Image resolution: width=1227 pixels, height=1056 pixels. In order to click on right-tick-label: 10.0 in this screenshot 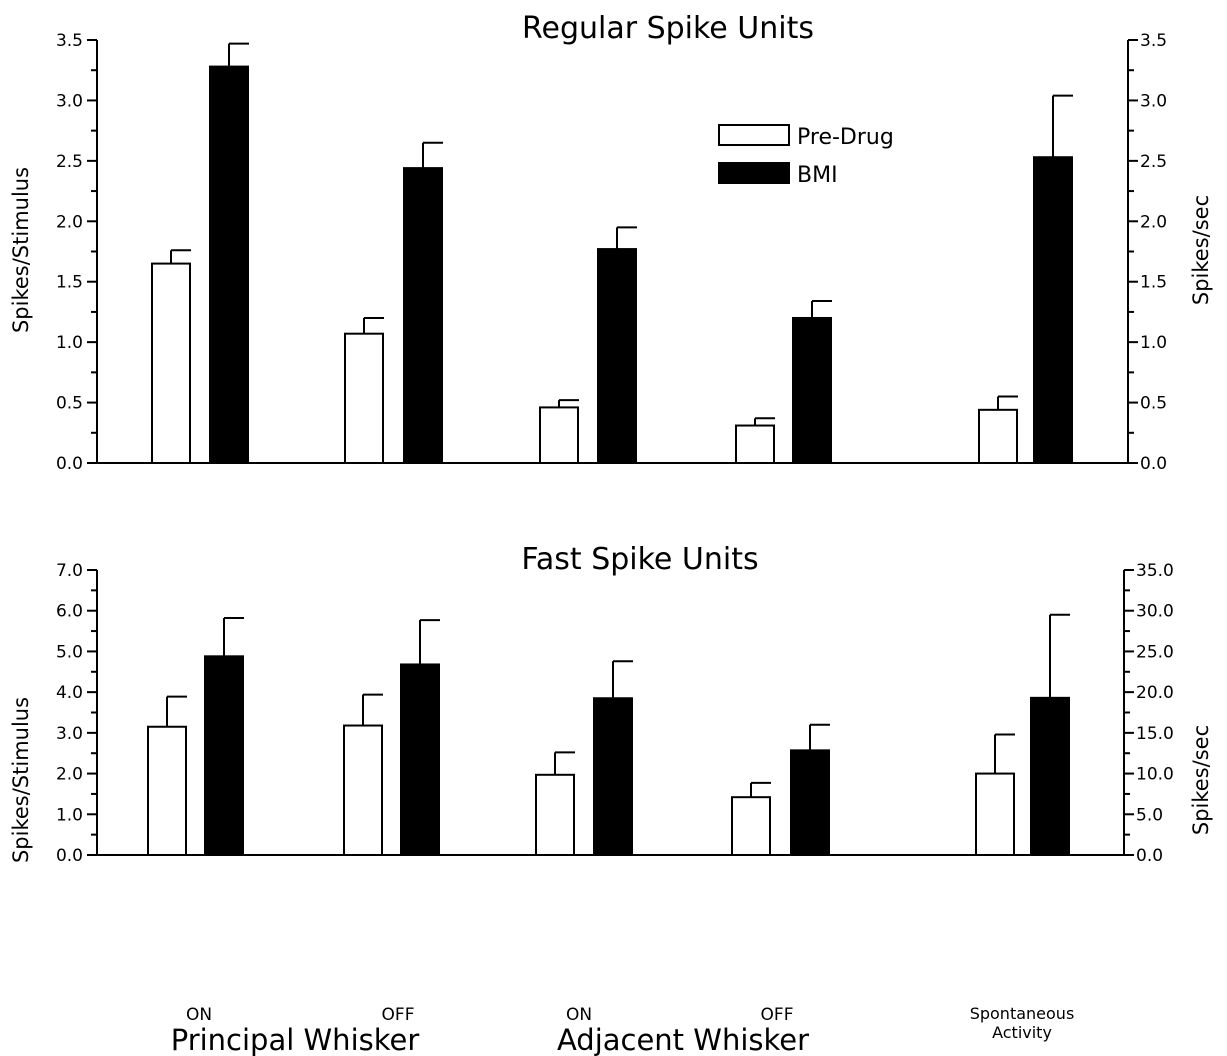, I will do `click(1155, 775)`.